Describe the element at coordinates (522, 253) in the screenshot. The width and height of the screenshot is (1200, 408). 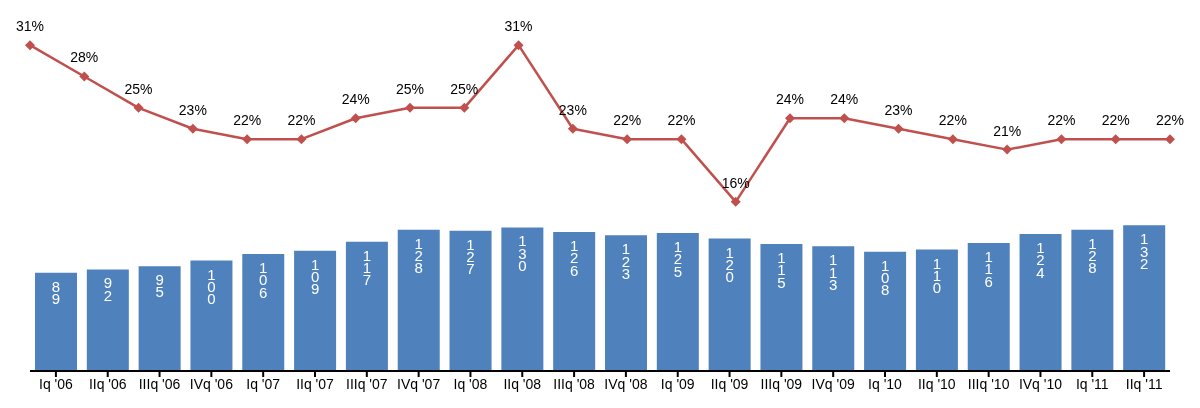
I see `data-label: 130` at that location.